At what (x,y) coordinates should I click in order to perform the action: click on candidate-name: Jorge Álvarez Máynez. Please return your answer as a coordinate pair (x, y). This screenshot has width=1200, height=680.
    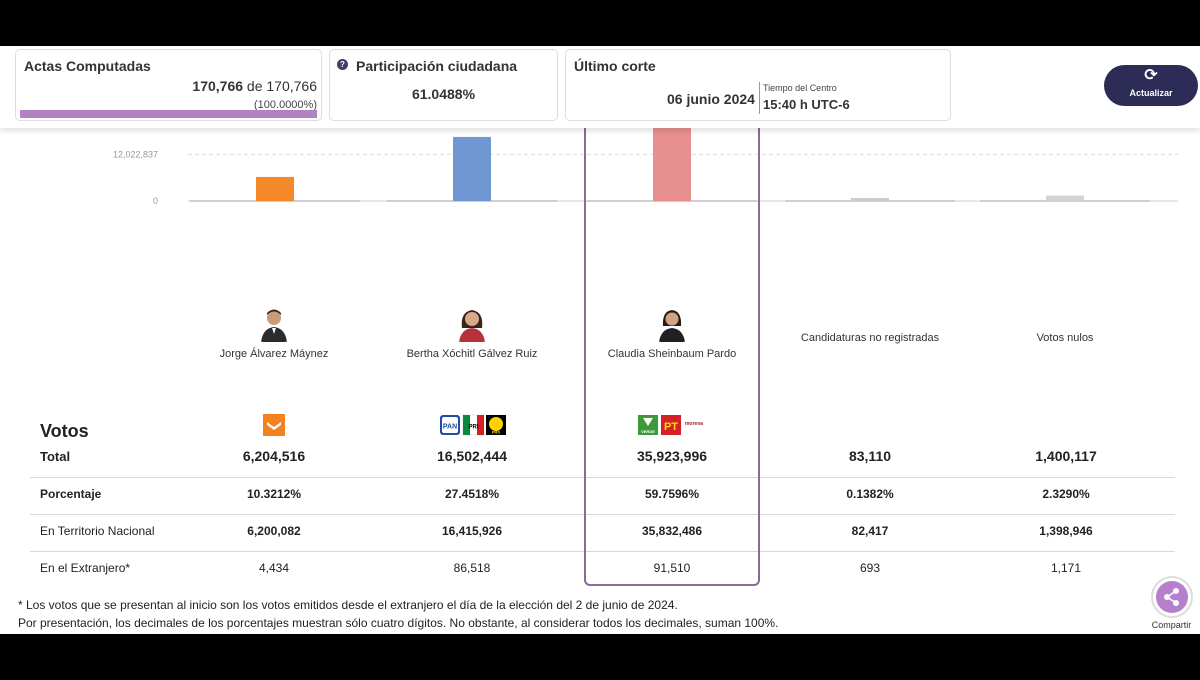
    Looking at the image, I should click on (274, 354).